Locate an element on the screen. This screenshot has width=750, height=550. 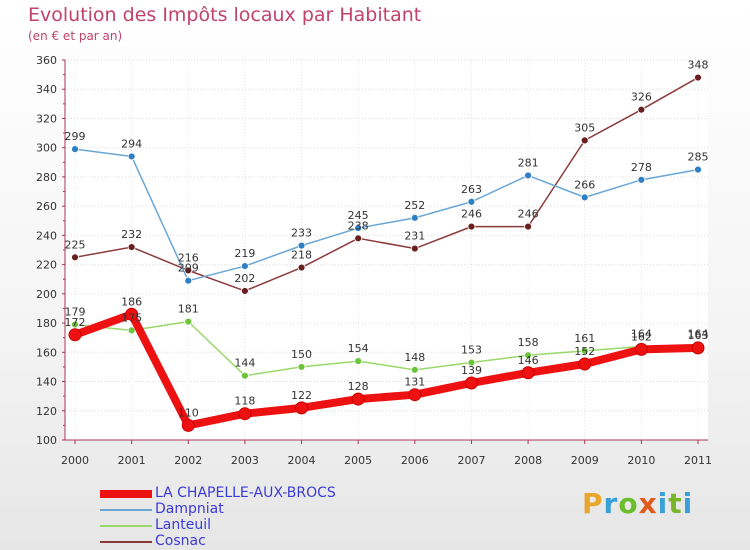
data-label: 186 is located at coordinates (131, 301).